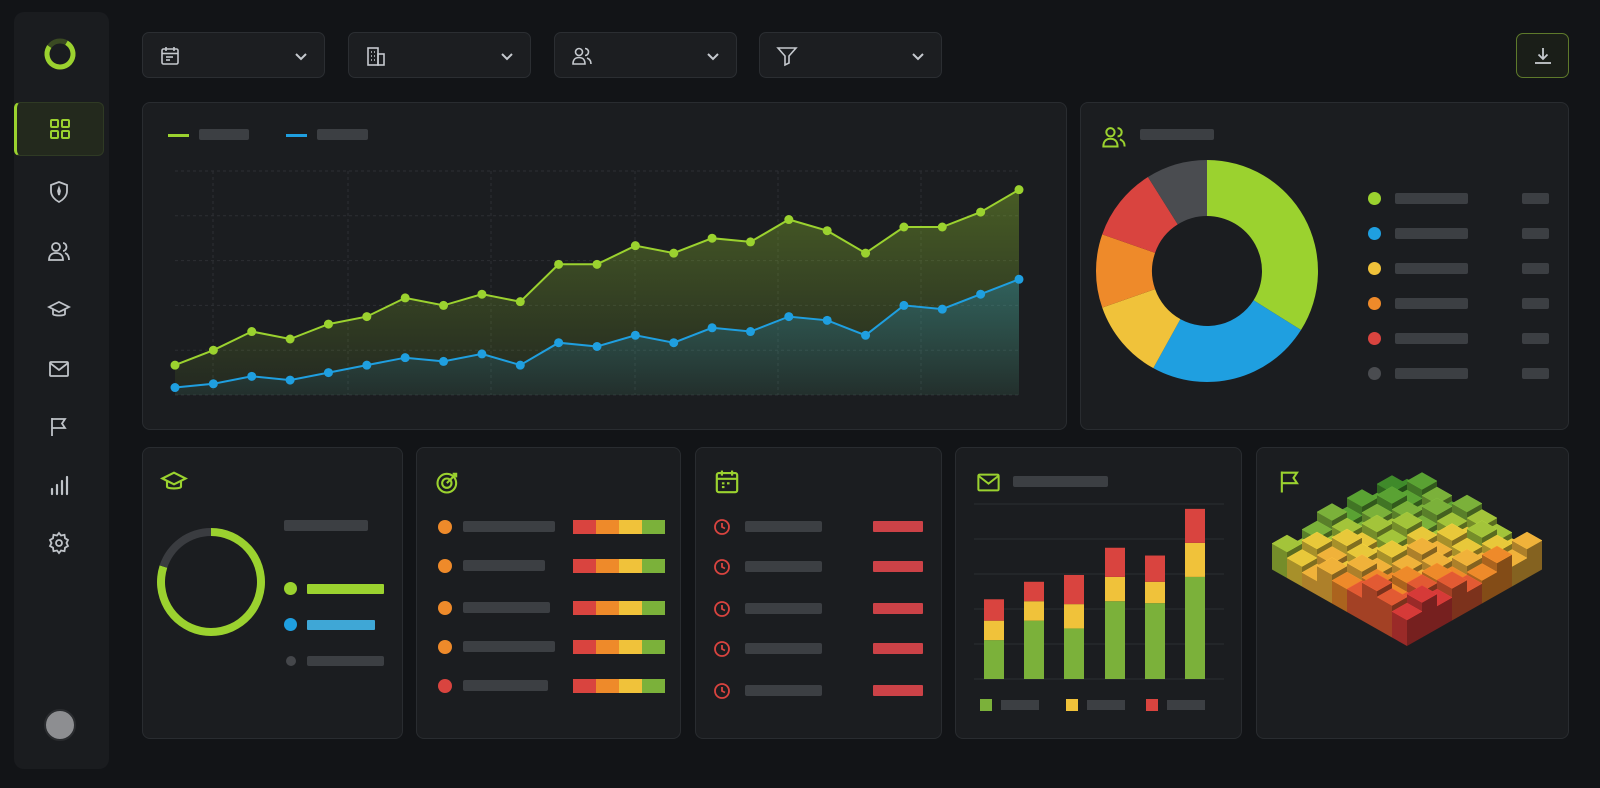 This screenshot has height=788, width=1600. Describe the element at coordinates (59, 310) in the screenshot. I see `nav-training` at that location.